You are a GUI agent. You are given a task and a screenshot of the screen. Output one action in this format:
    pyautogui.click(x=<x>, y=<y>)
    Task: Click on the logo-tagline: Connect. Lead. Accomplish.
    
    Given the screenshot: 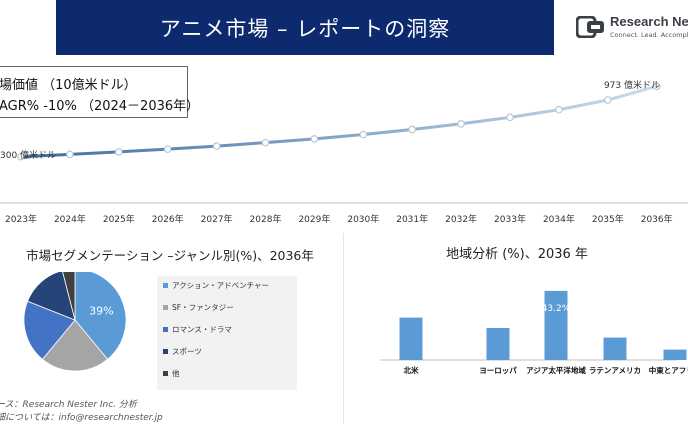 What is the action you would take?
    pyautogui.click(x=649, y=35)
    